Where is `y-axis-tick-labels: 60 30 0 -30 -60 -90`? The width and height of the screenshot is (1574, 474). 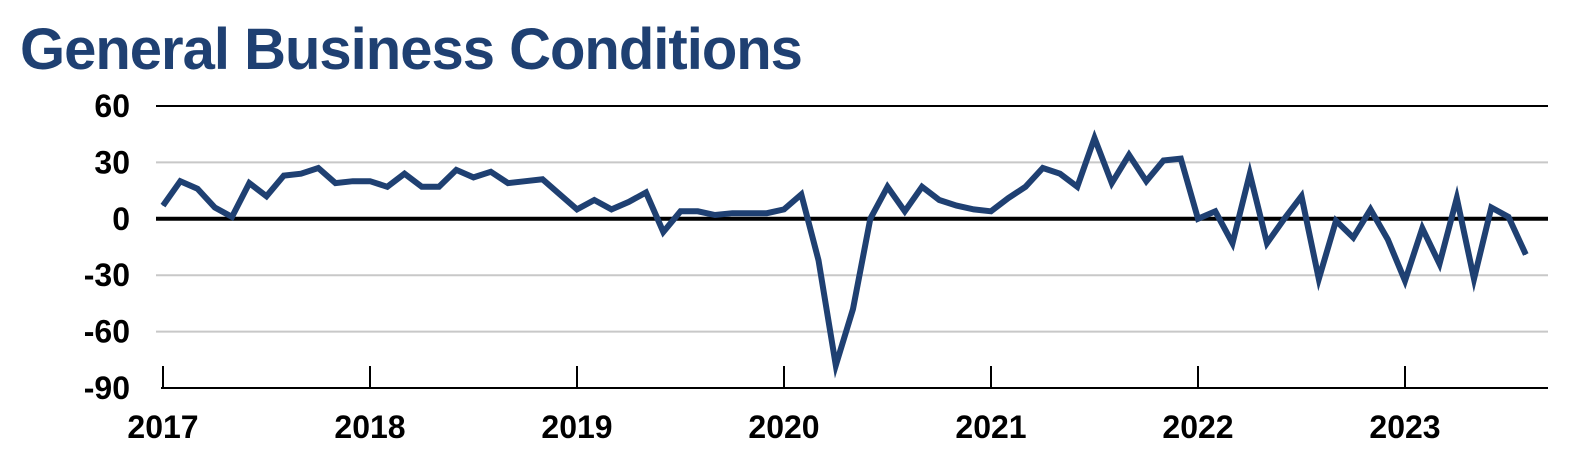
y-axis-tick-labels: 60 30 0 -30 -60 -90 is located at coordinates (107, 247).